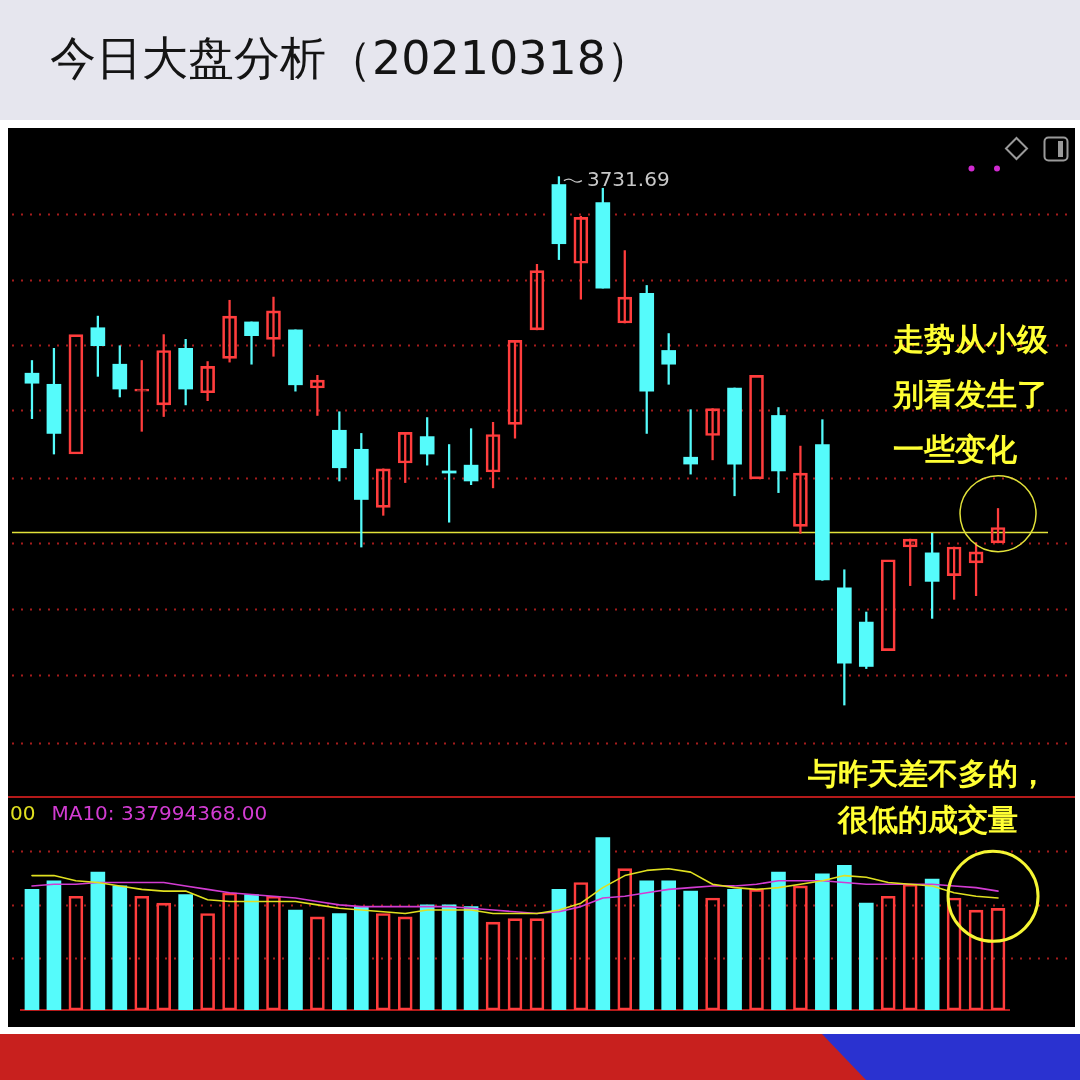 Image resolution: width=1080 pixels, height=1080 pixels. I want to click on candlestick, so click(251, 343).